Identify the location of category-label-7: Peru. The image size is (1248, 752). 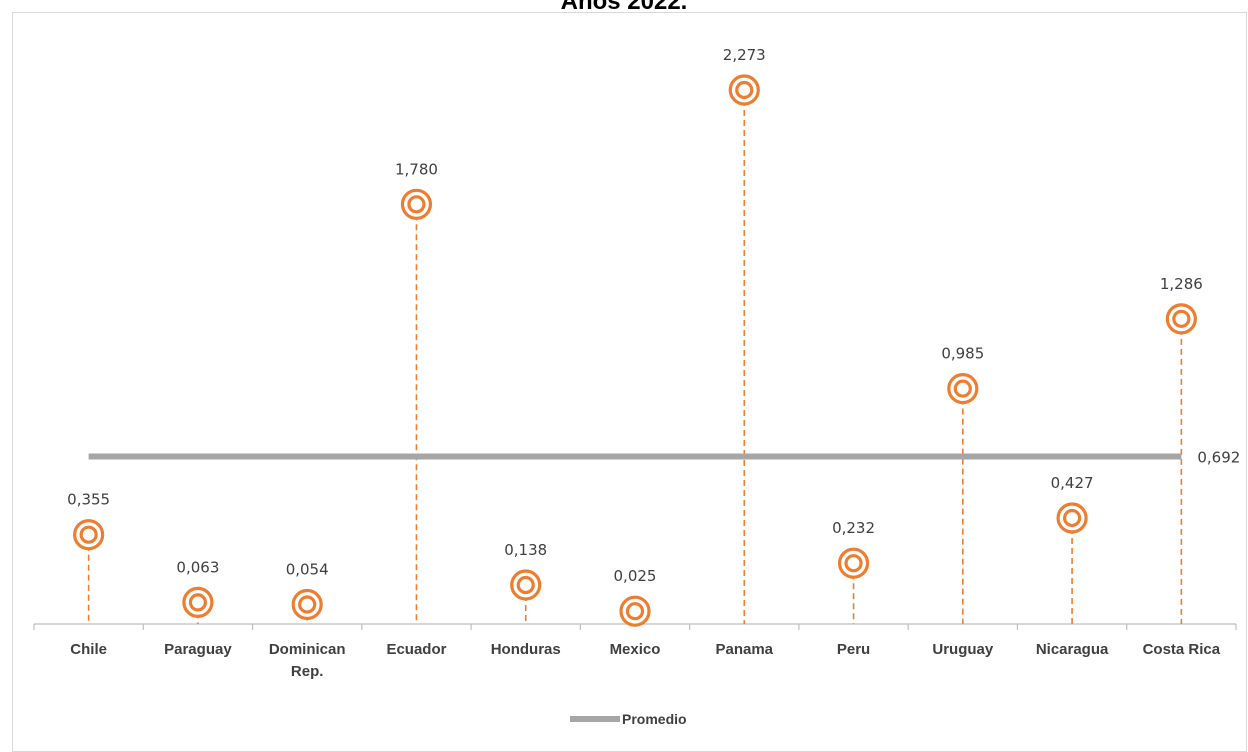
(853, 649).